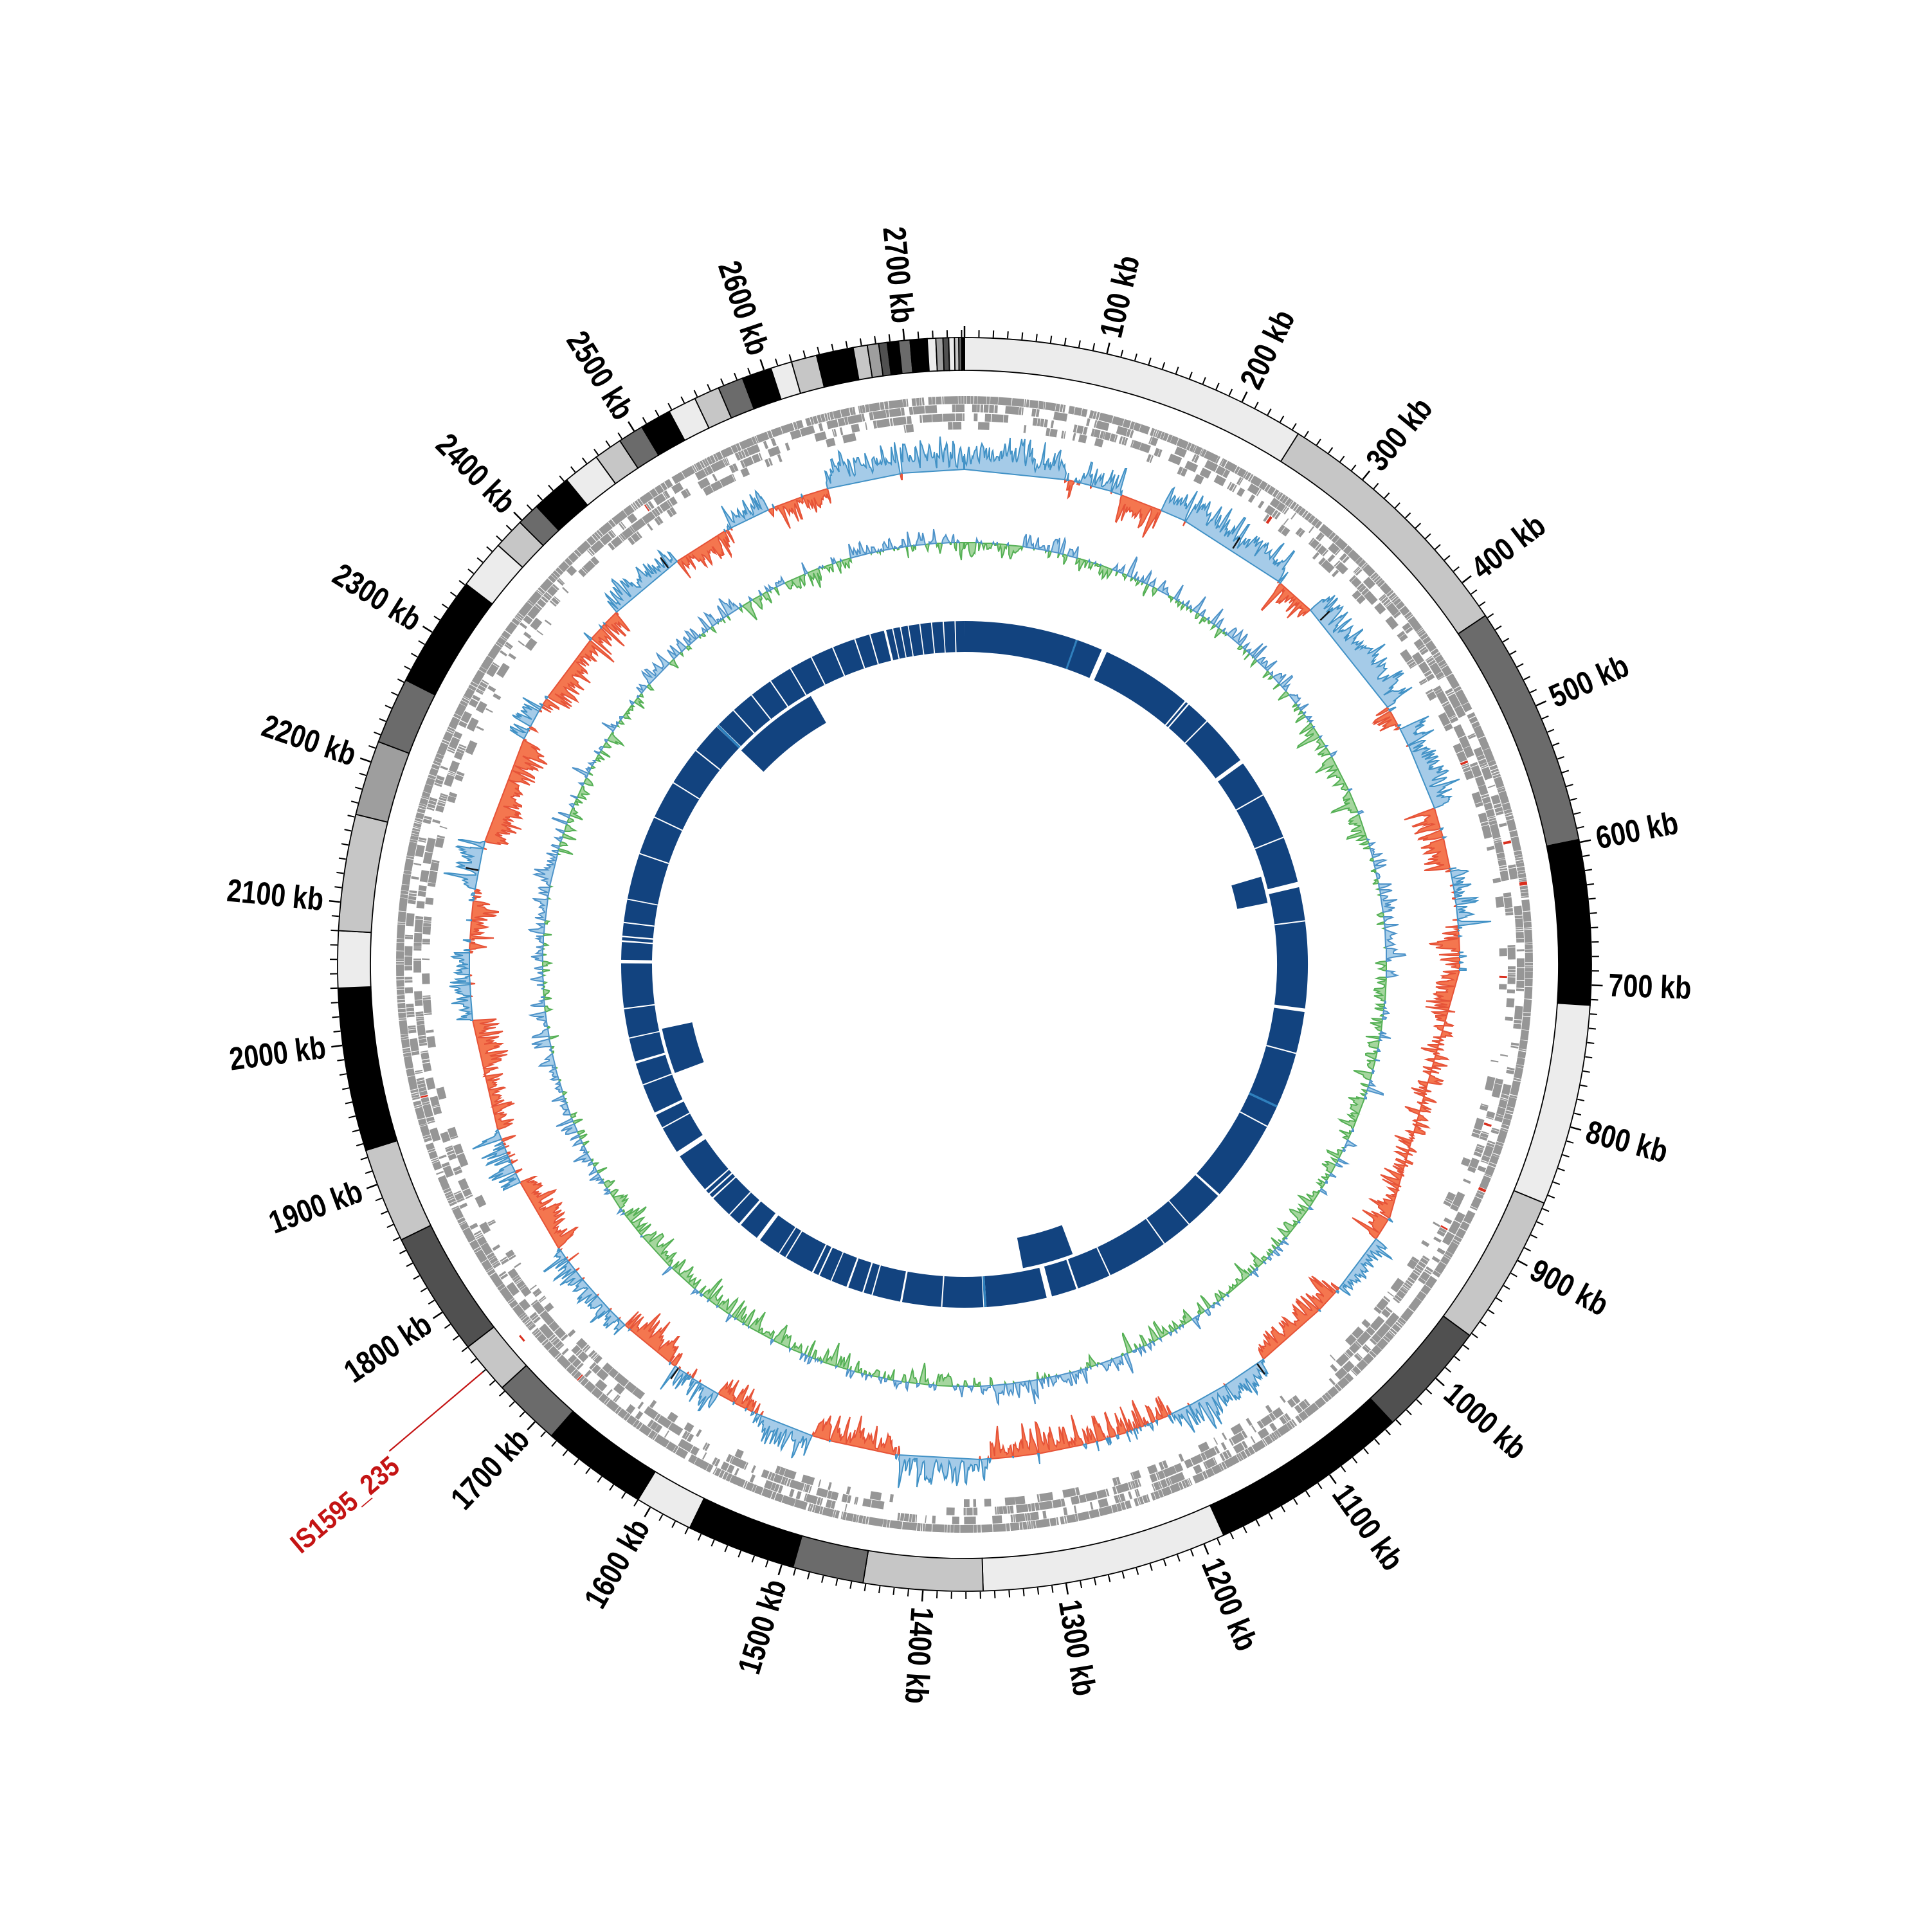 This screenshot has width=1929, height=1932. Describe the element at coordinates (1650, 986) in the screenshot. I see `svg-text: 700 kb` at that location.